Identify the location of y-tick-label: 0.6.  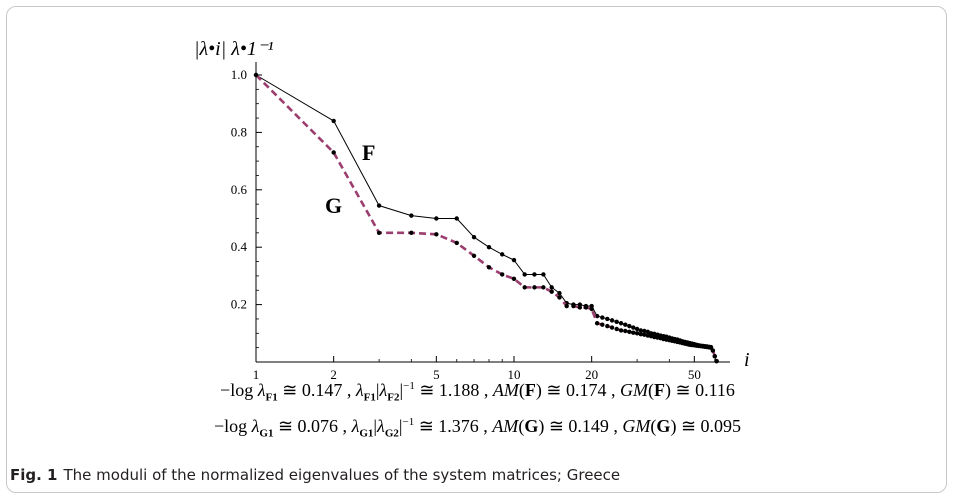
(239, 189).